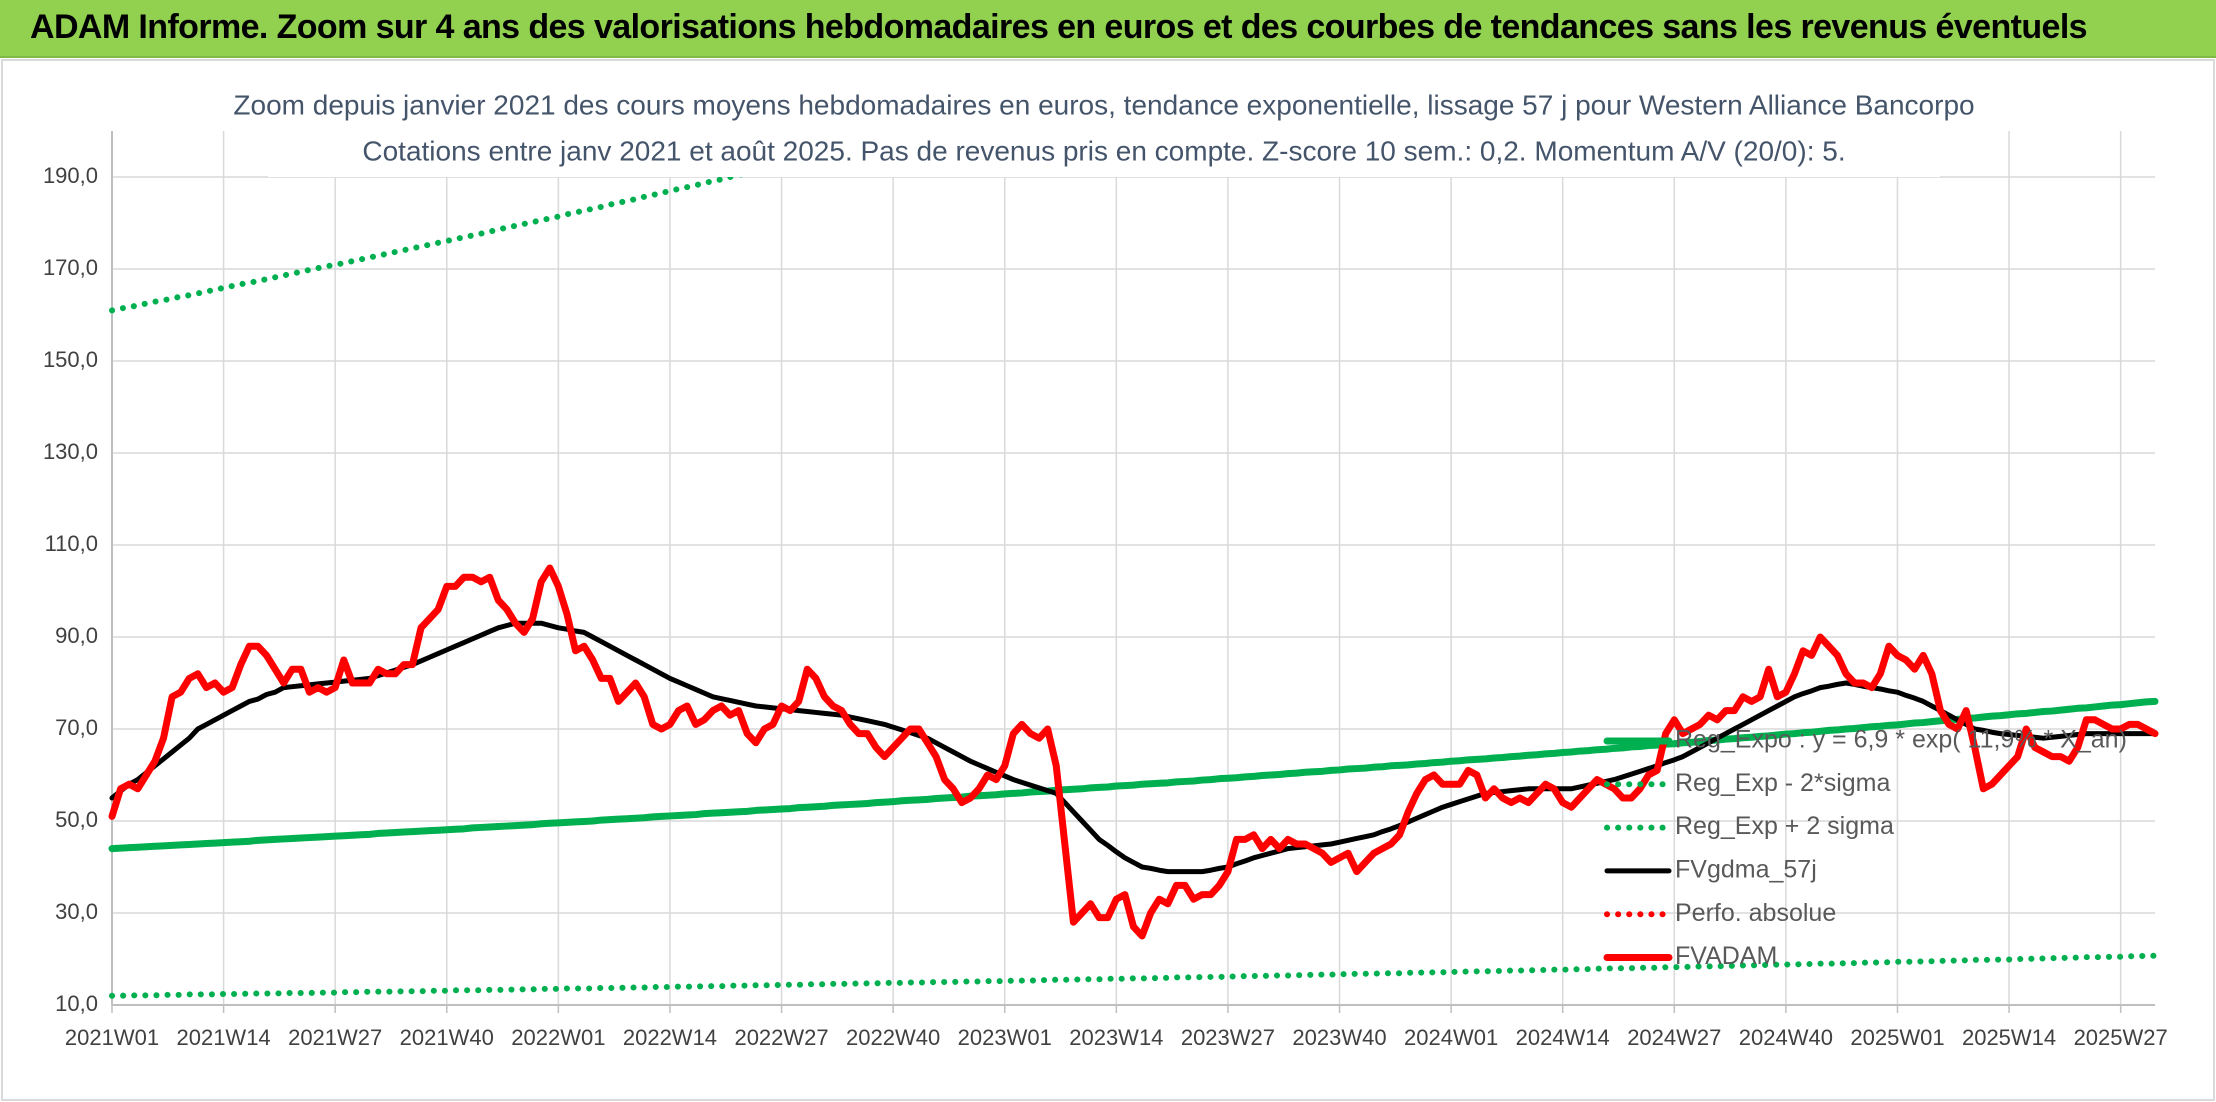 The height and width of the screenshot is (1102, 2216). I want to click on title-box, so click(1104, 131).